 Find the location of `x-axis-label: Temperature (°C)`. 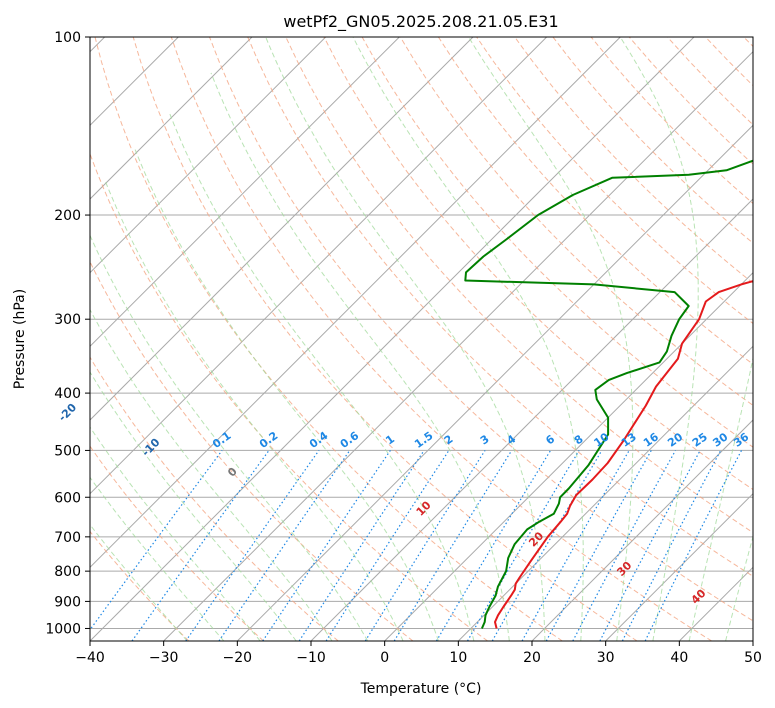

x-axis-label: Temperature (°C) is located at coordinates (421, 689).